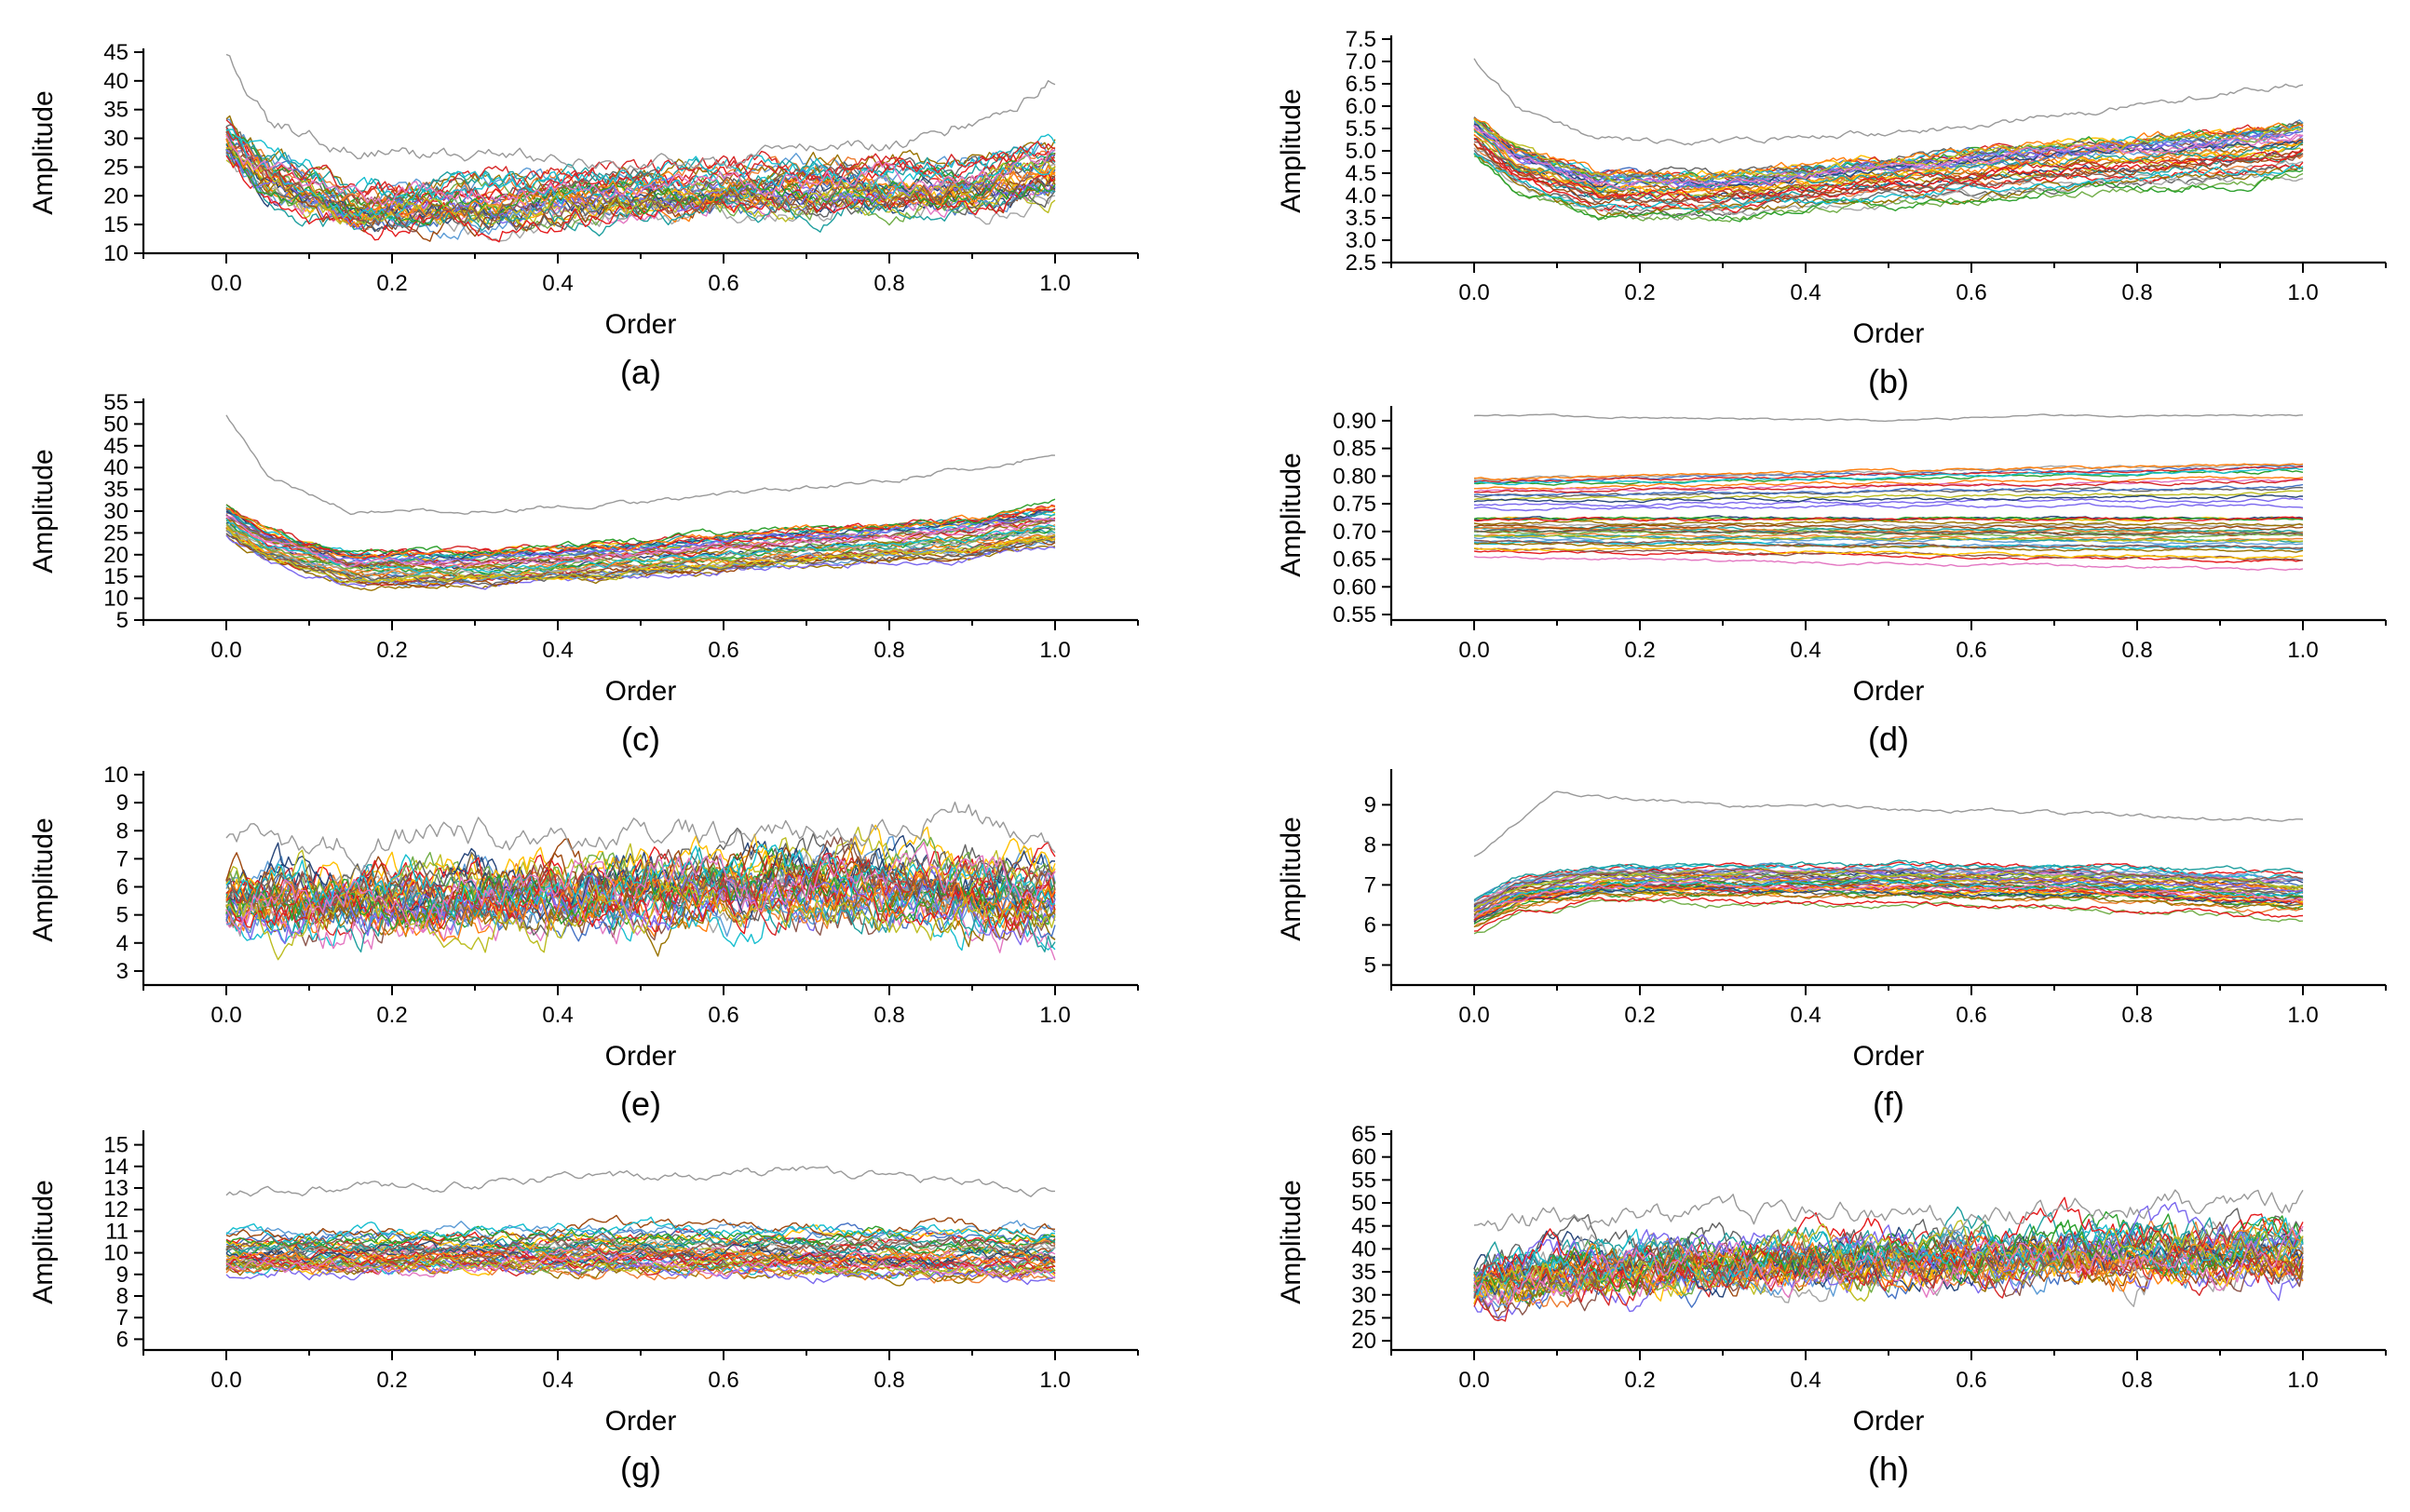 Image resolution: width=2410 pixels, height=1512 pixels. I want to click on panel-b-y-tick-label: 6.5, so click(1361, 84).